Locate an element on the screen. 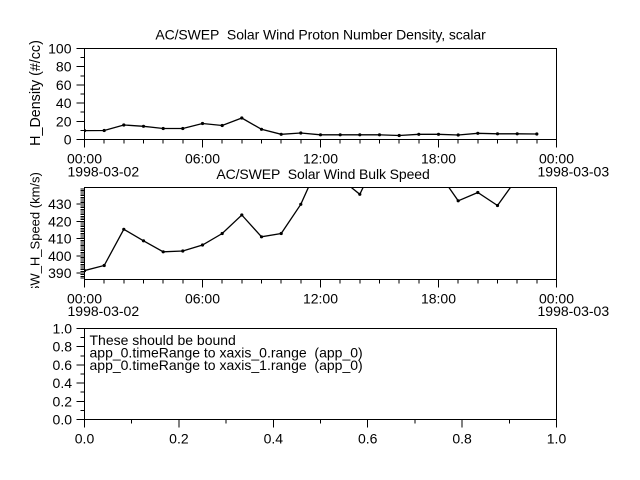 The image size is (640, 480). svg-text: SW_H_Speed (km/s) is located at coordinates (35, 233).